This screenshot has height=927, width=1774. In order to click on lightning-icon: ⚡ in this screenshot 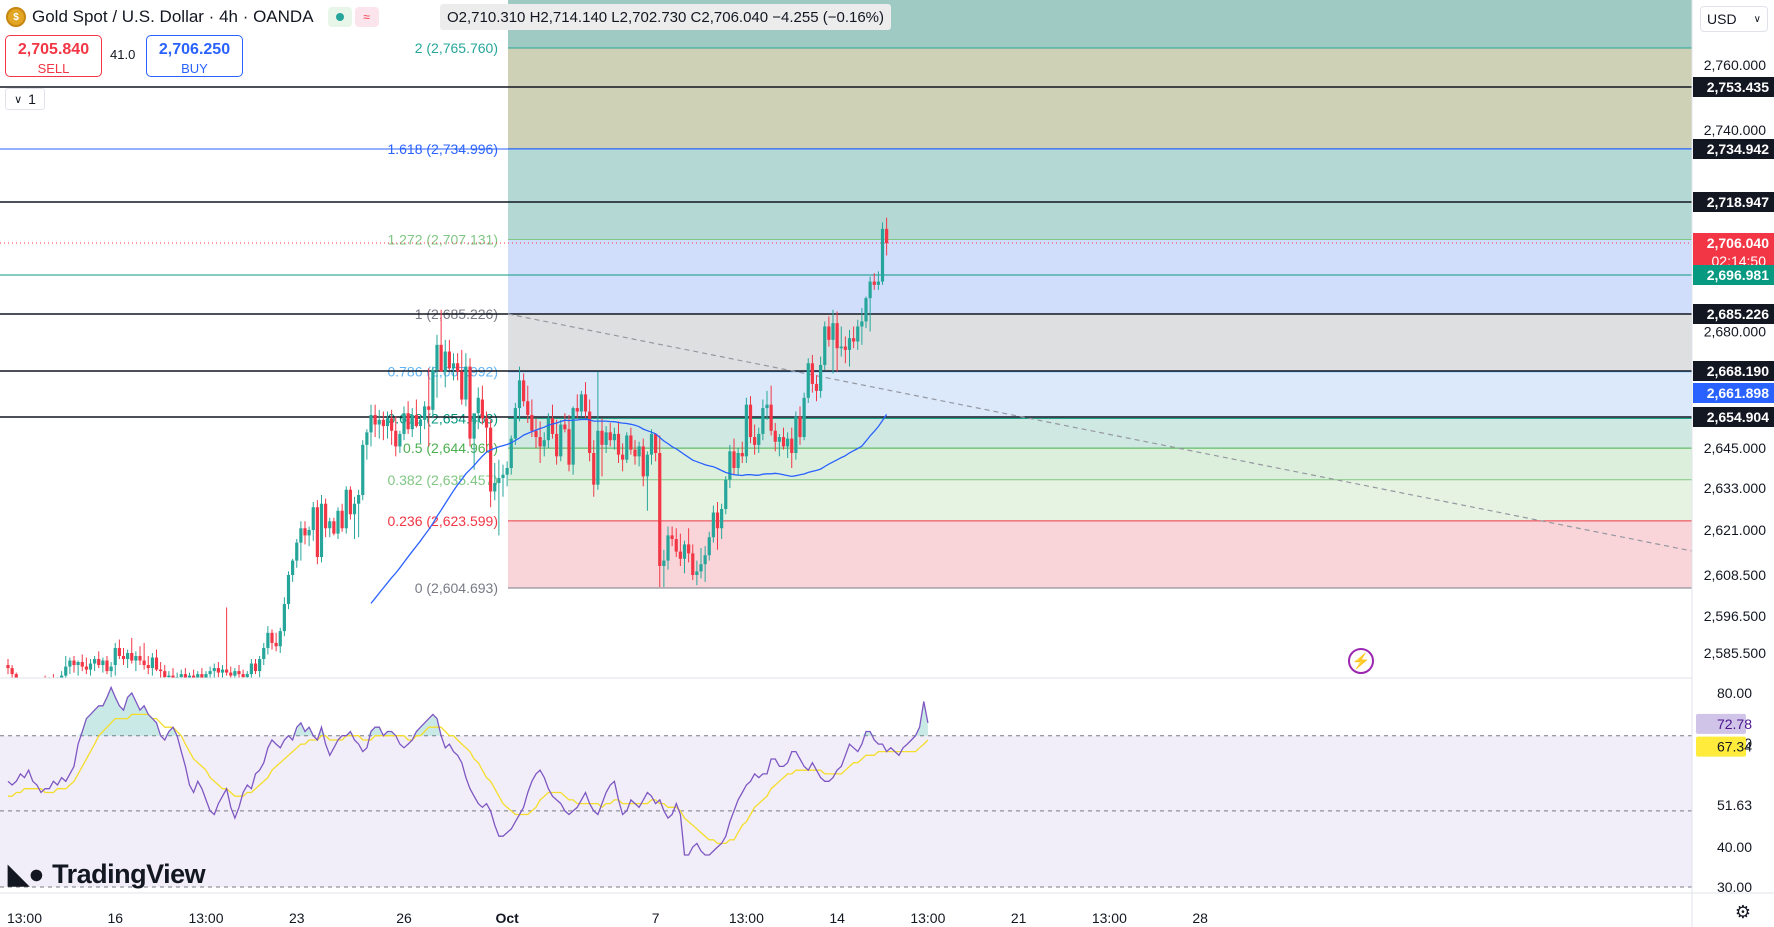, I will do `click(1361, 661)`.